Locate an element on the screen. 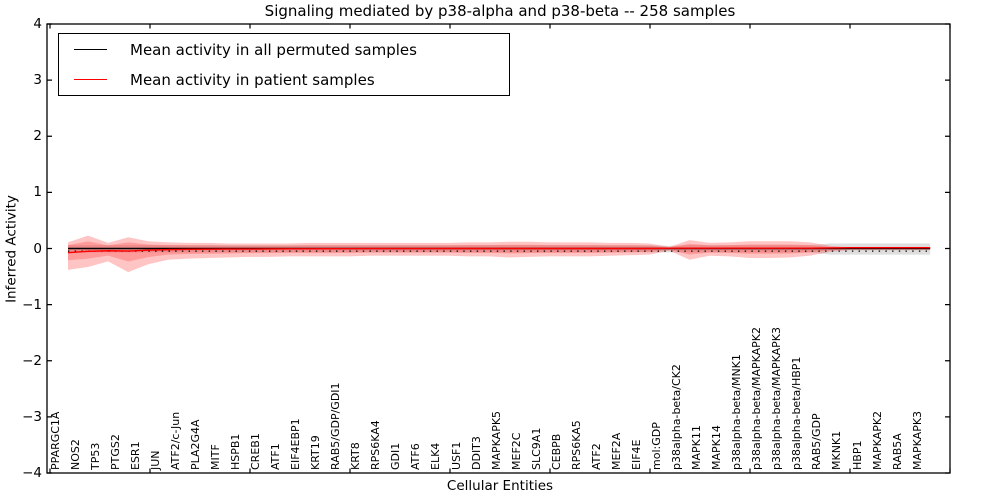  x-tick-label: NOS2 is located at coordinates (75, 454).